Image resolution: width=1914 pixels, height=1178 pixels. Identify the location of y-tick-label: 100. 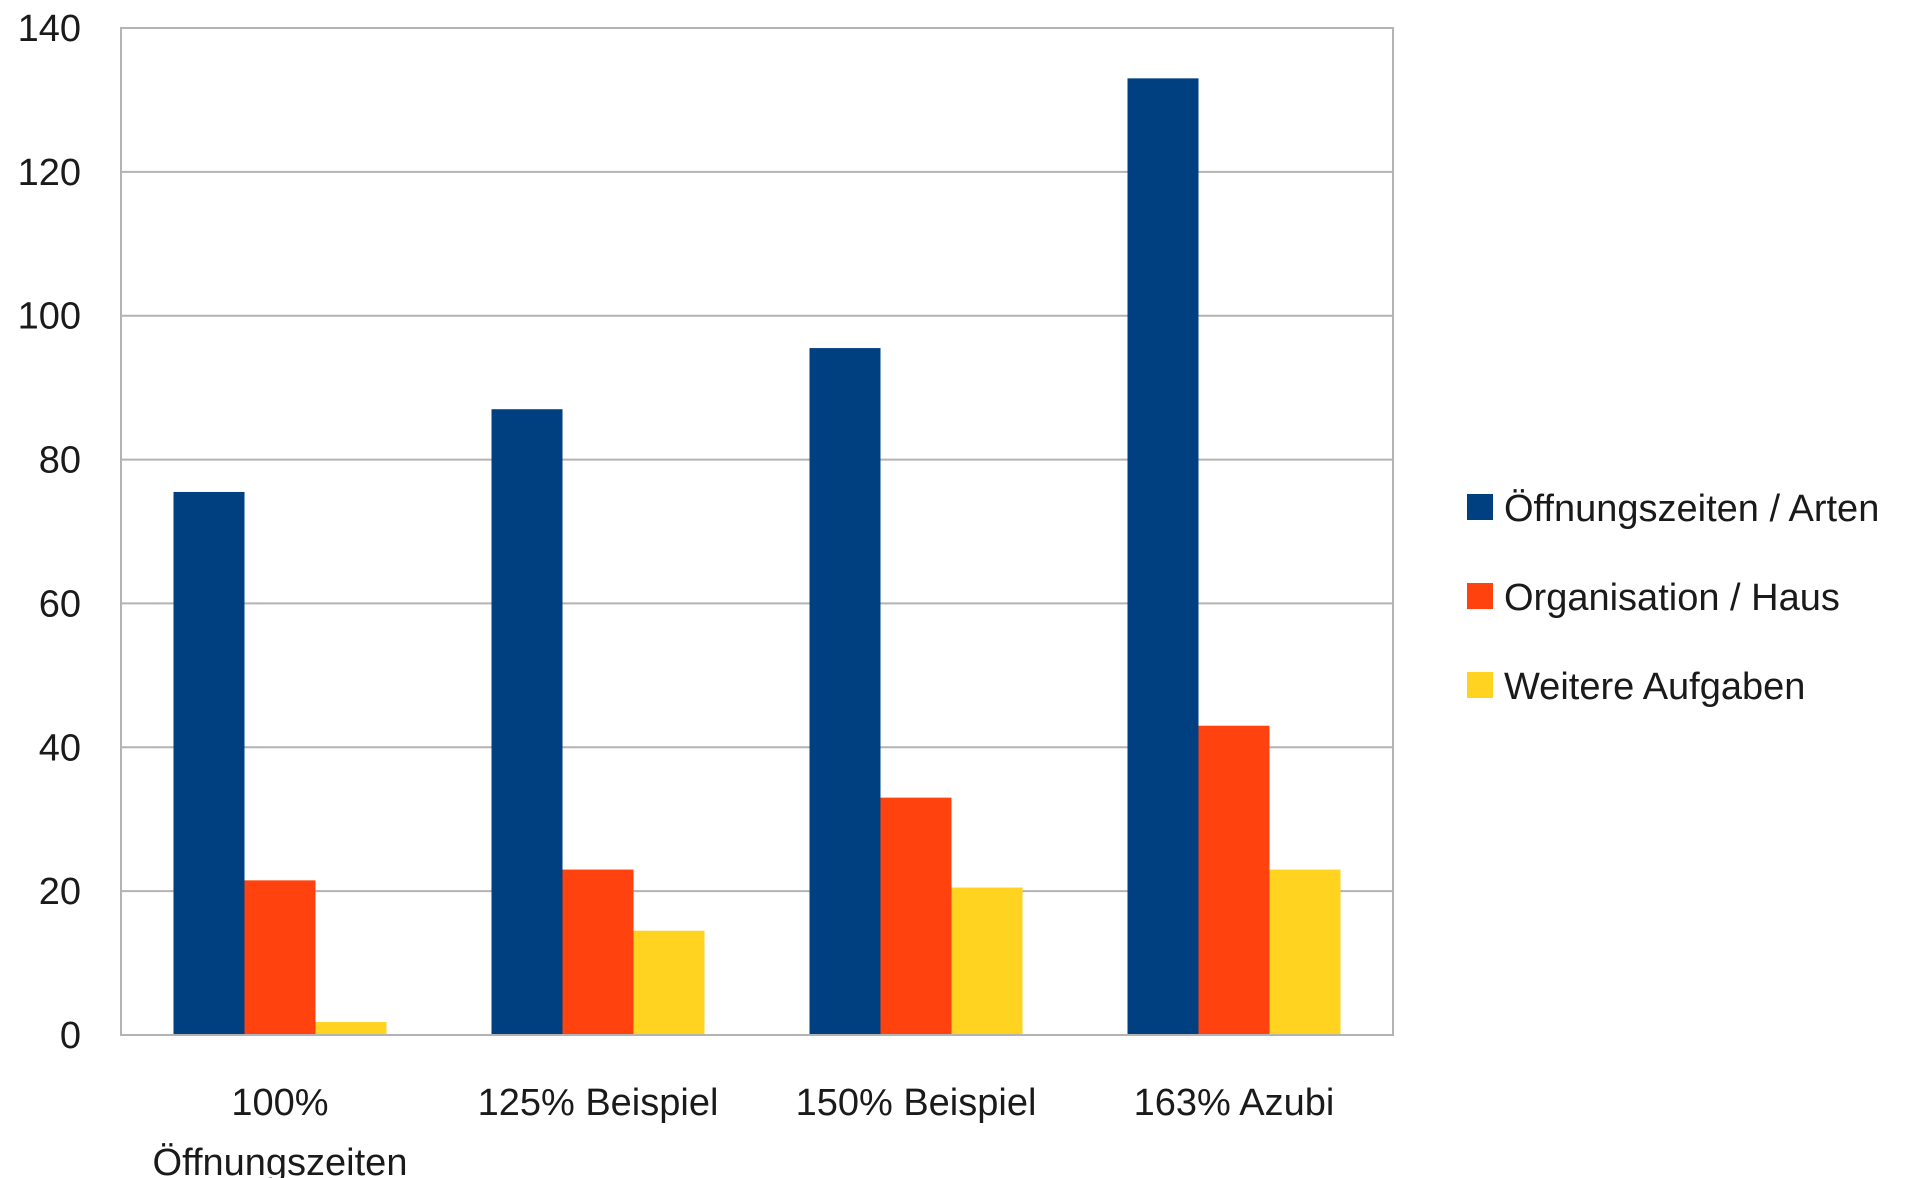
(49, 317).